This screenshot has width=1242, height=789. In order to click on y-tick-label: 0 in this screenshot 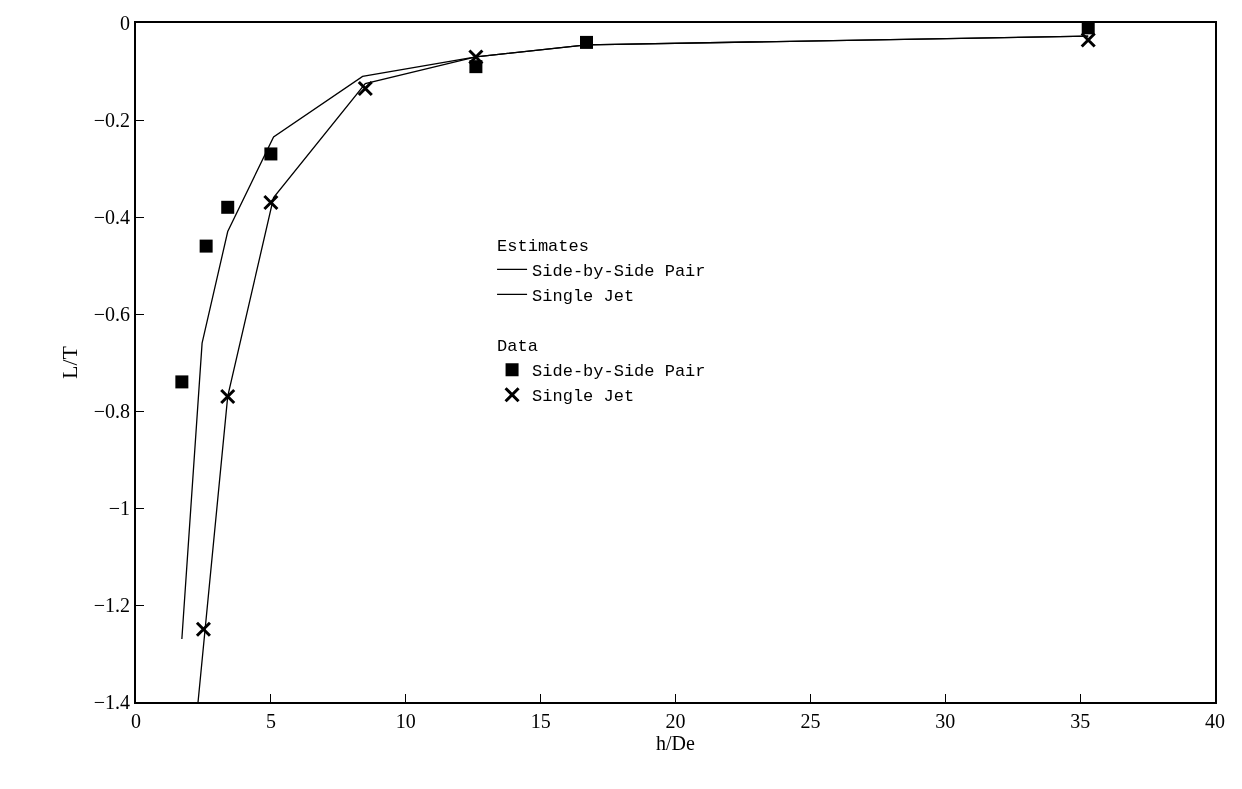, I will do `click(125, 23)`.